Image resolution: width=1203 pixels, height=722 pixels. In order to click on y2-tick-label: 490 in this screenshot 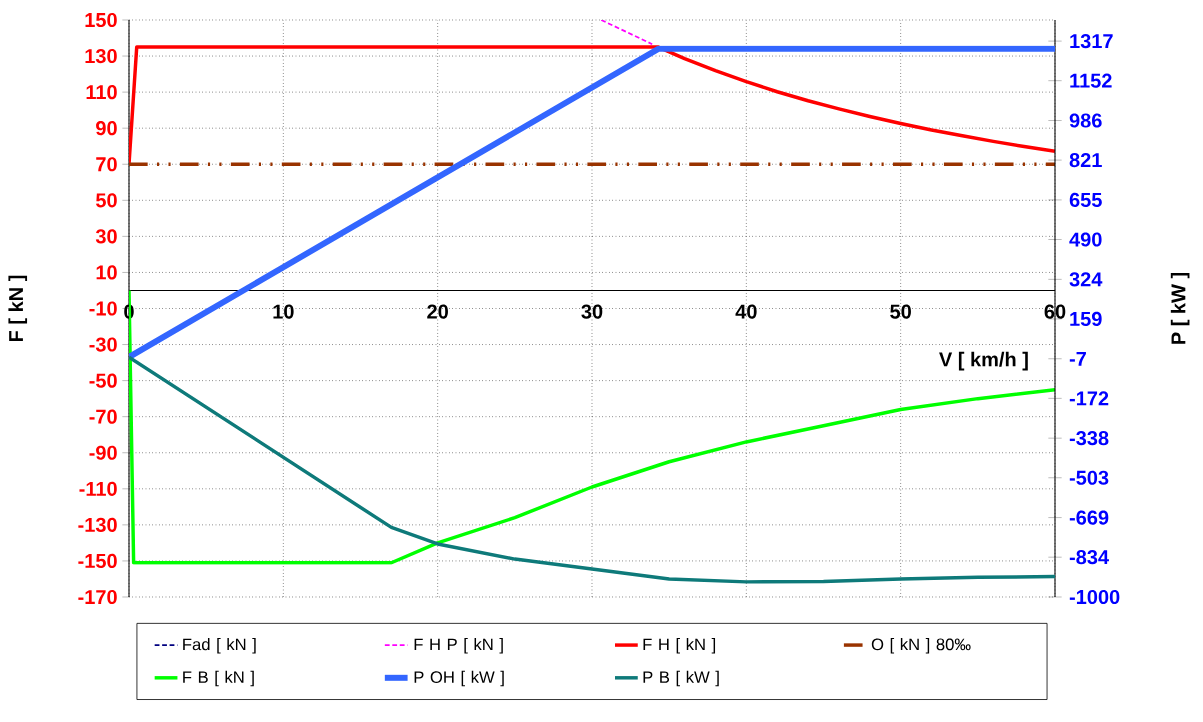, I will do `click(1085, 239)`.